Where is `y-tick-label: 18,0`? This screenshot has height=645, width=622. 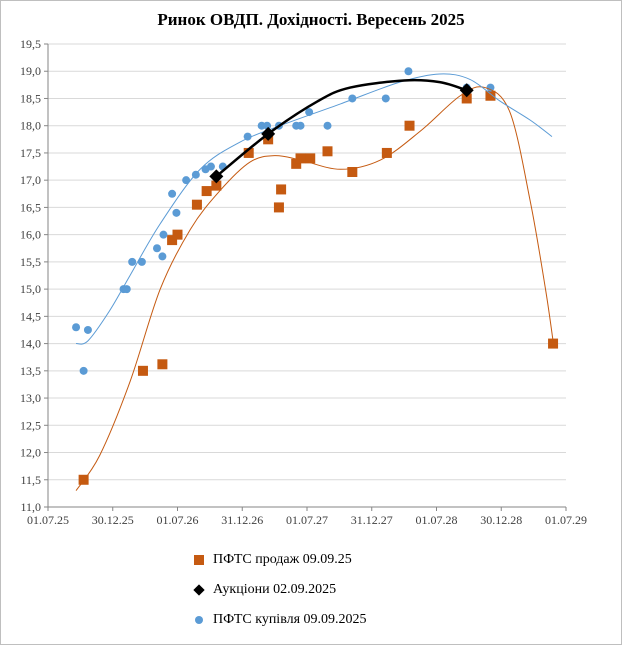
y-tick-label: 18,0 is located at coordinates (30, 126).